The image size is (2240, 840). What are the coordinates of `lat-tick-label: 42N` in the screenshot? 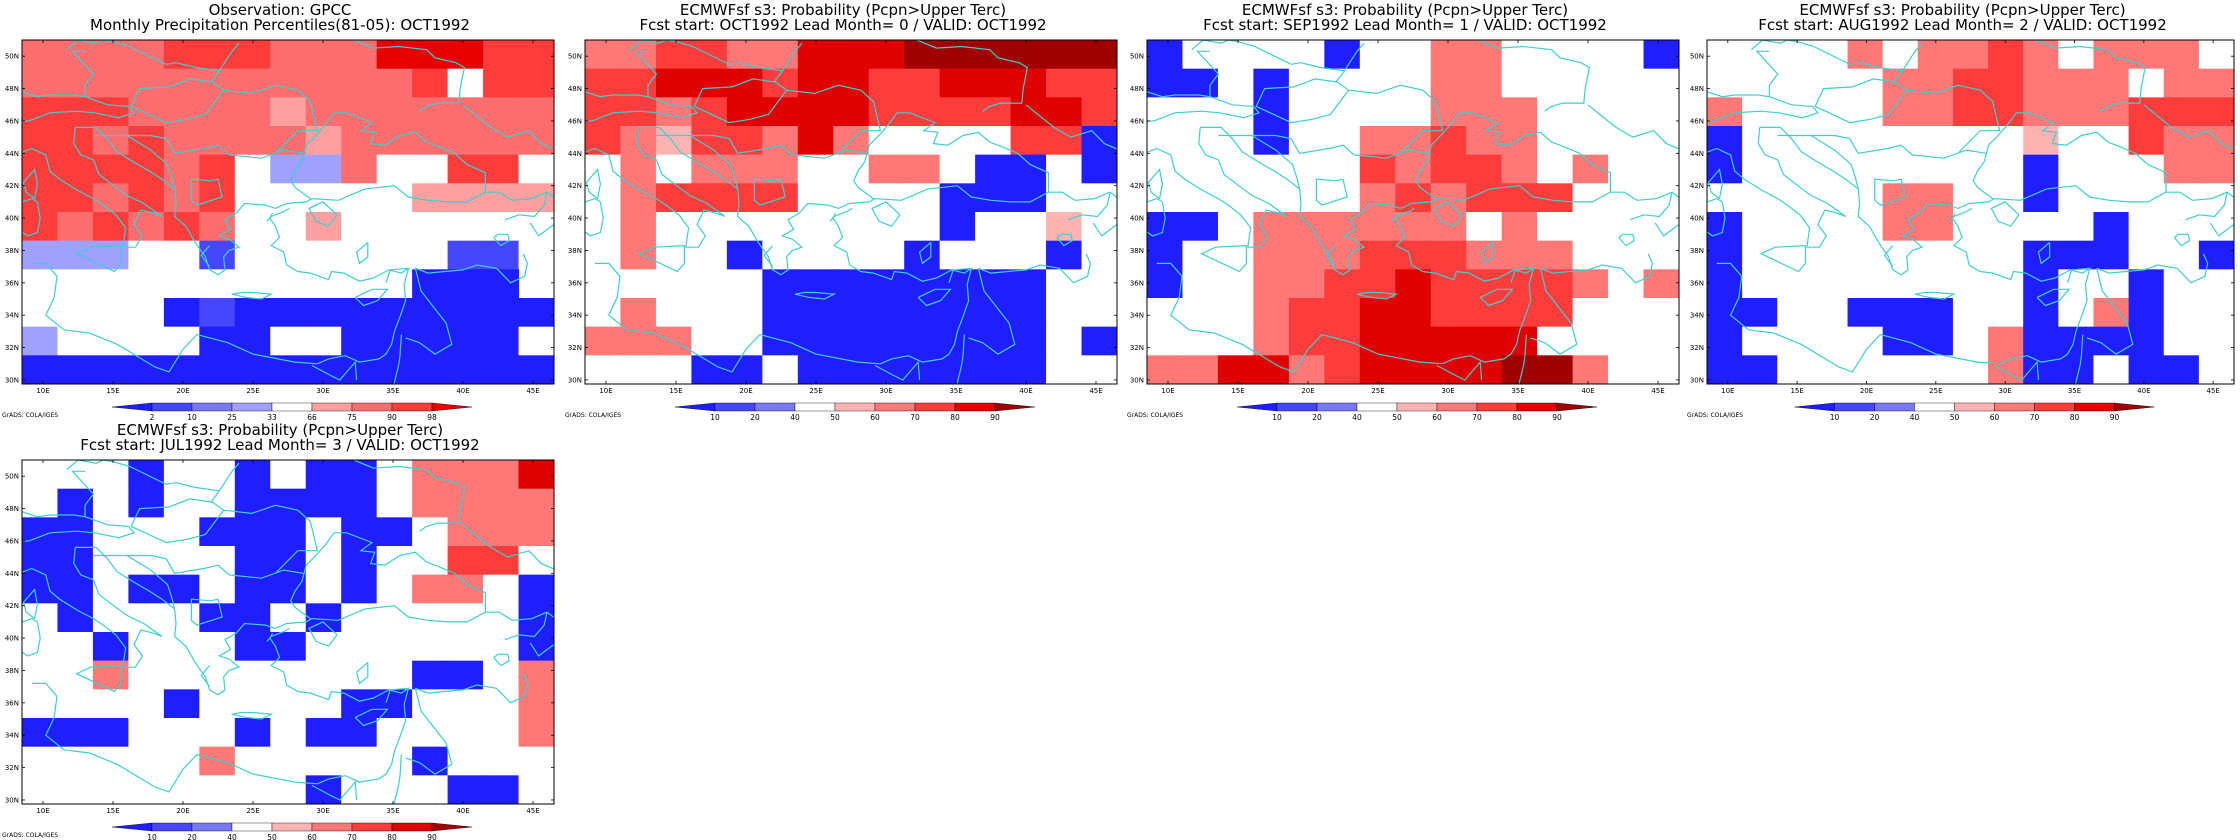 It's located at (1137, 186).